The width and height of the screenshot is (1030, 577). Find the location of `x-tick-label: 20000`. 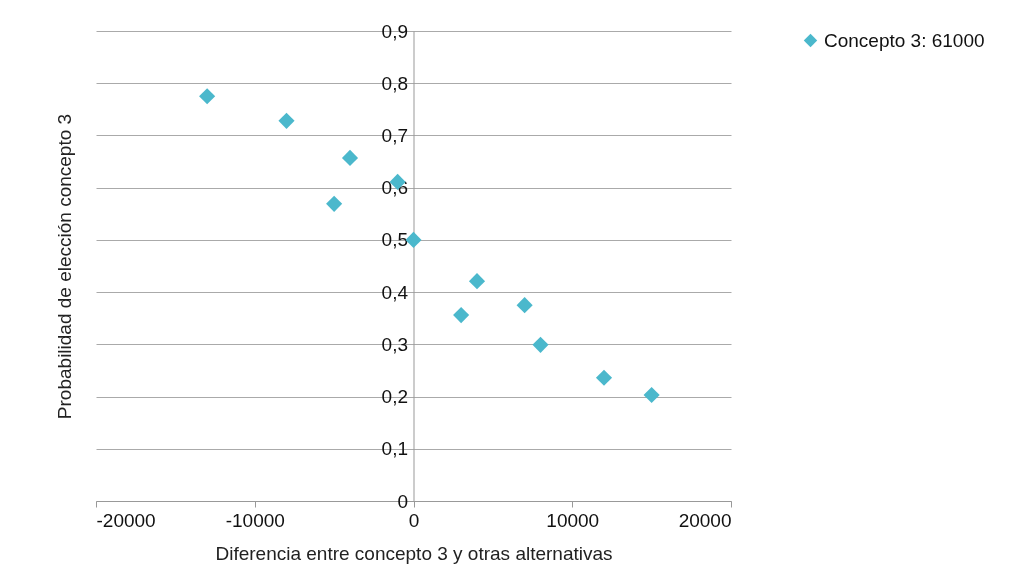

x-tick-label: 20000 is located at coordinates (705, 520).